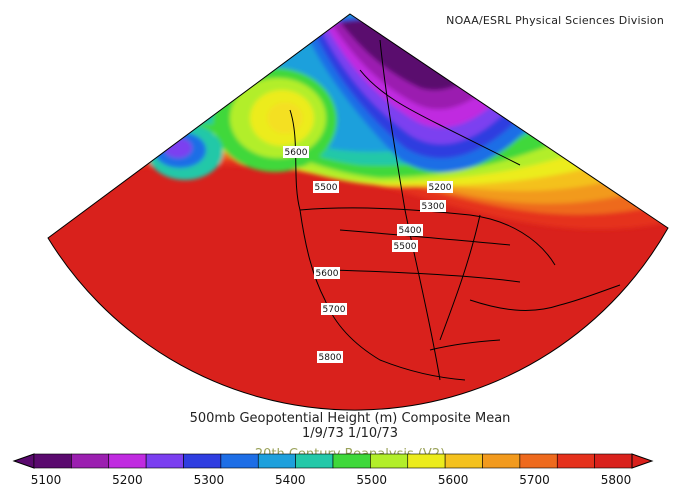 Image resolution: width=700 pixels, height=493 pixels. I want to click on colorbar-tick-label: 5500, so click(371, 480).